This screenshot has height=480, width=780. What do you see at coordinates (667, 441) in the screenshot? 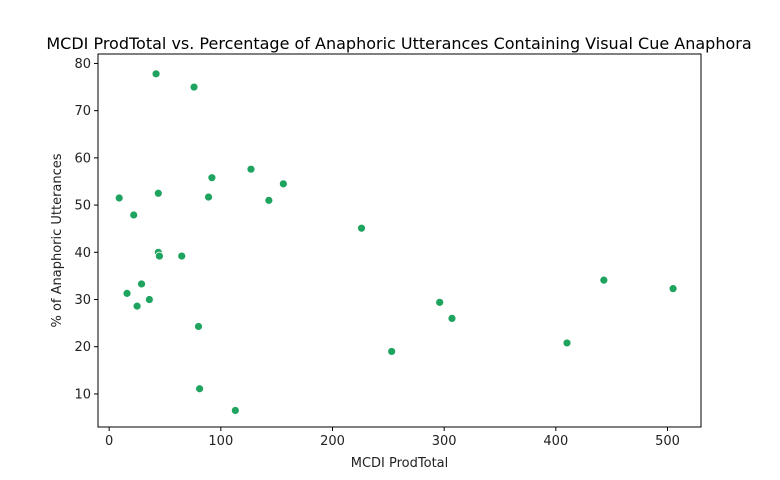
I see `x-tick-label: 500` at bounding box center [667, 441].